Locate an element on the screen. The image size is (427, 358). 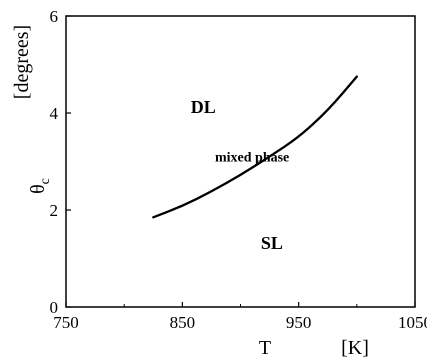
y-axis-symbol: θc is located at coordinates (40, 186).